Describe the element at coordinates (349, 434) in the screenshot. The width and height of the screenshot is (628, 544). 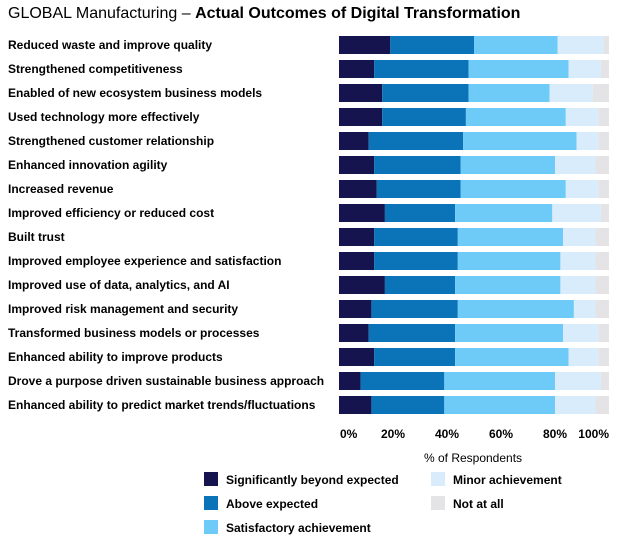
I see `x-tick-label: 0%` at that location.